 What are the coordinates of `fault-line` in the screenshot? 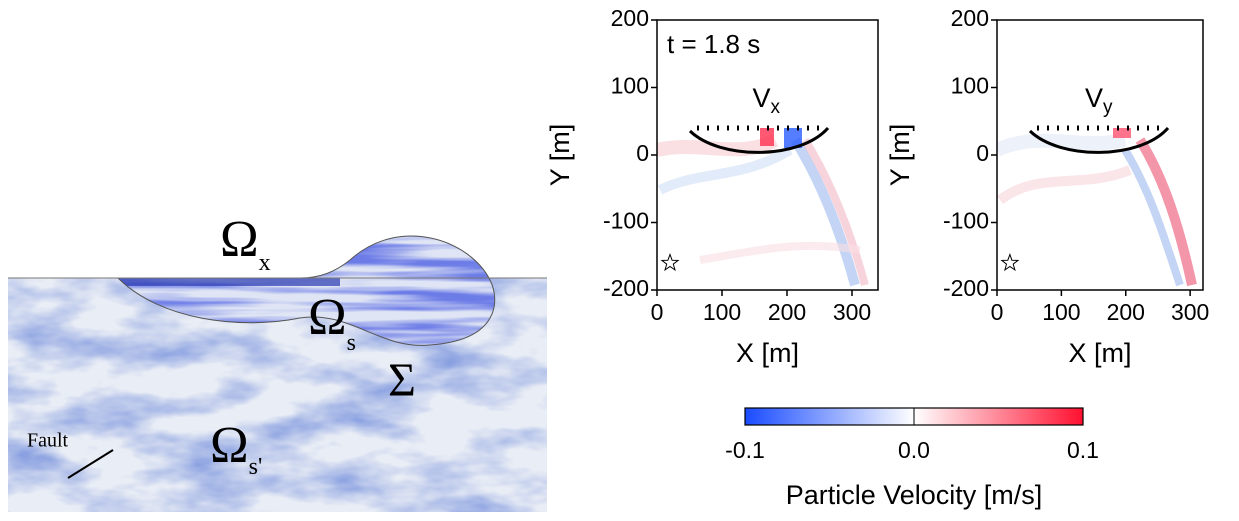 It's located at (90, 464).